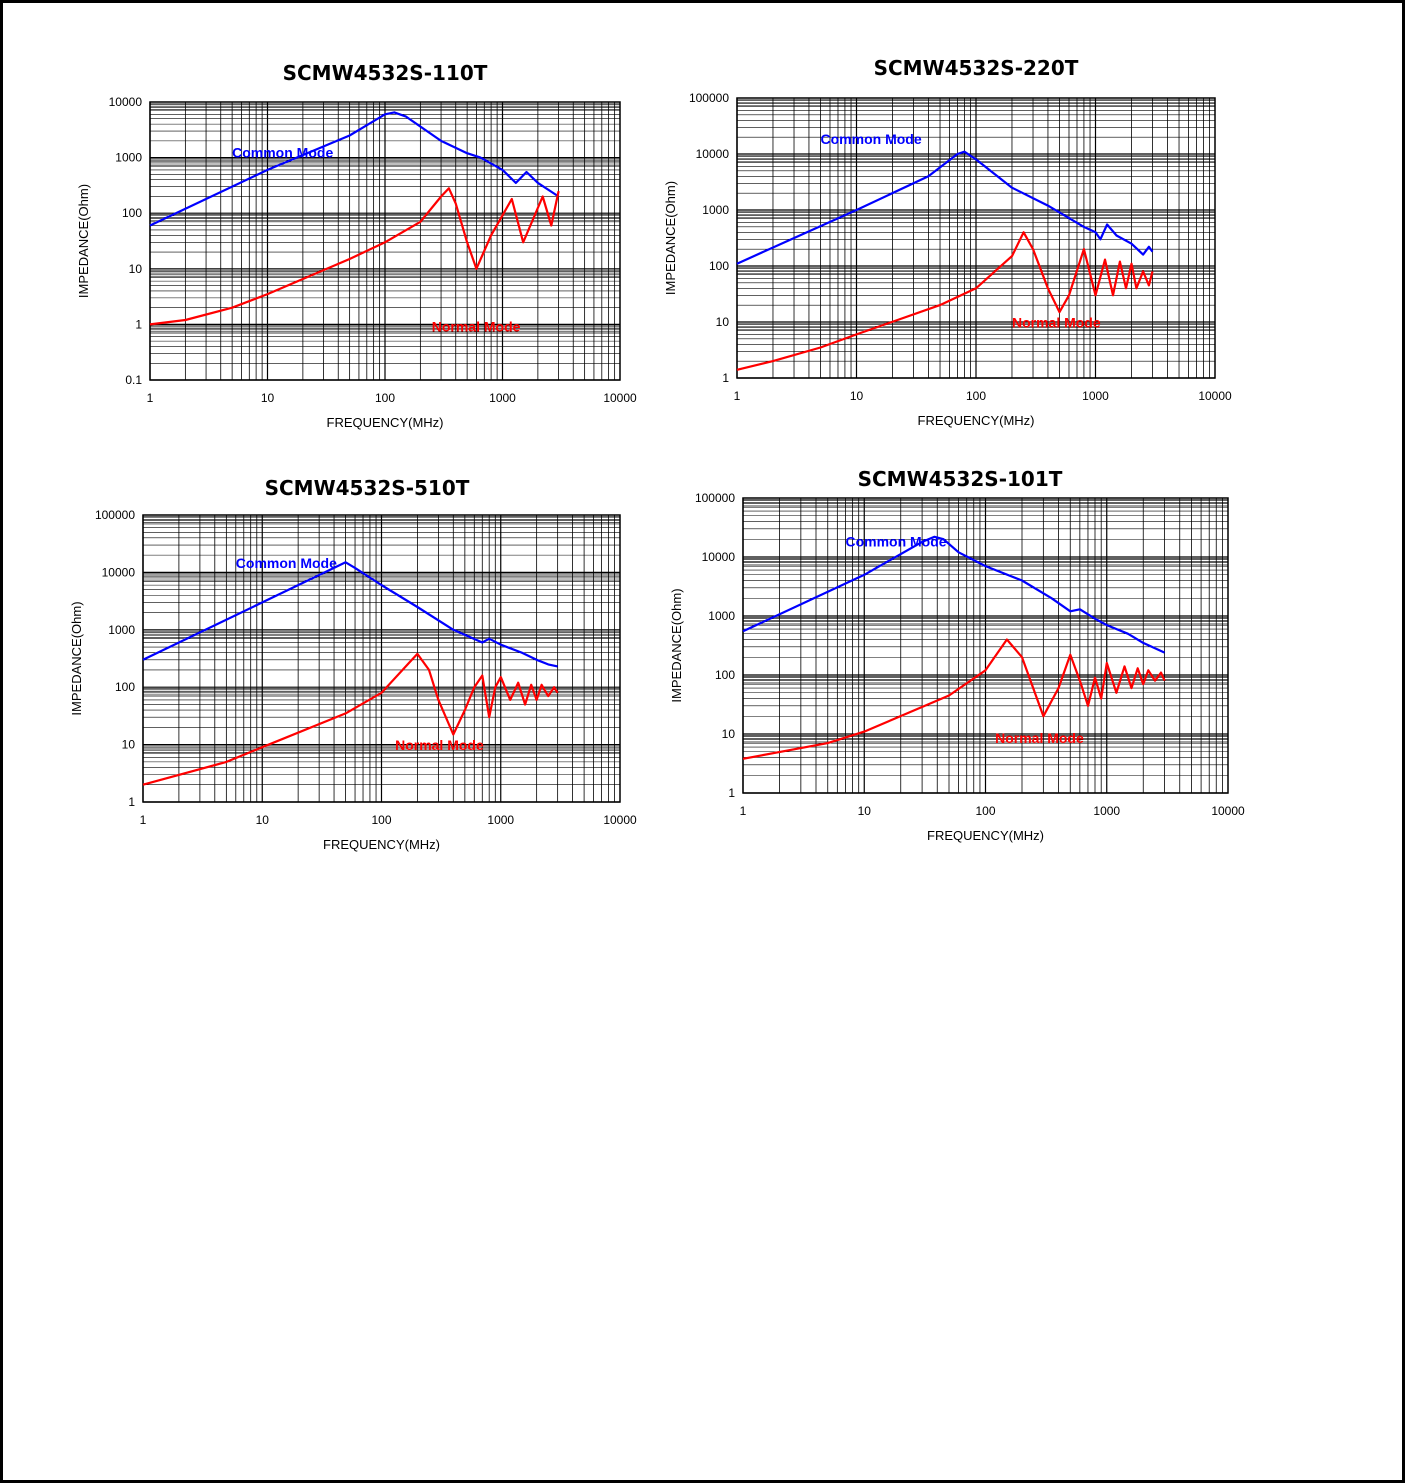 The image size is (1405, 1483). I want to click on chart-title: SCMW4532S-220T, so click(976, 68).